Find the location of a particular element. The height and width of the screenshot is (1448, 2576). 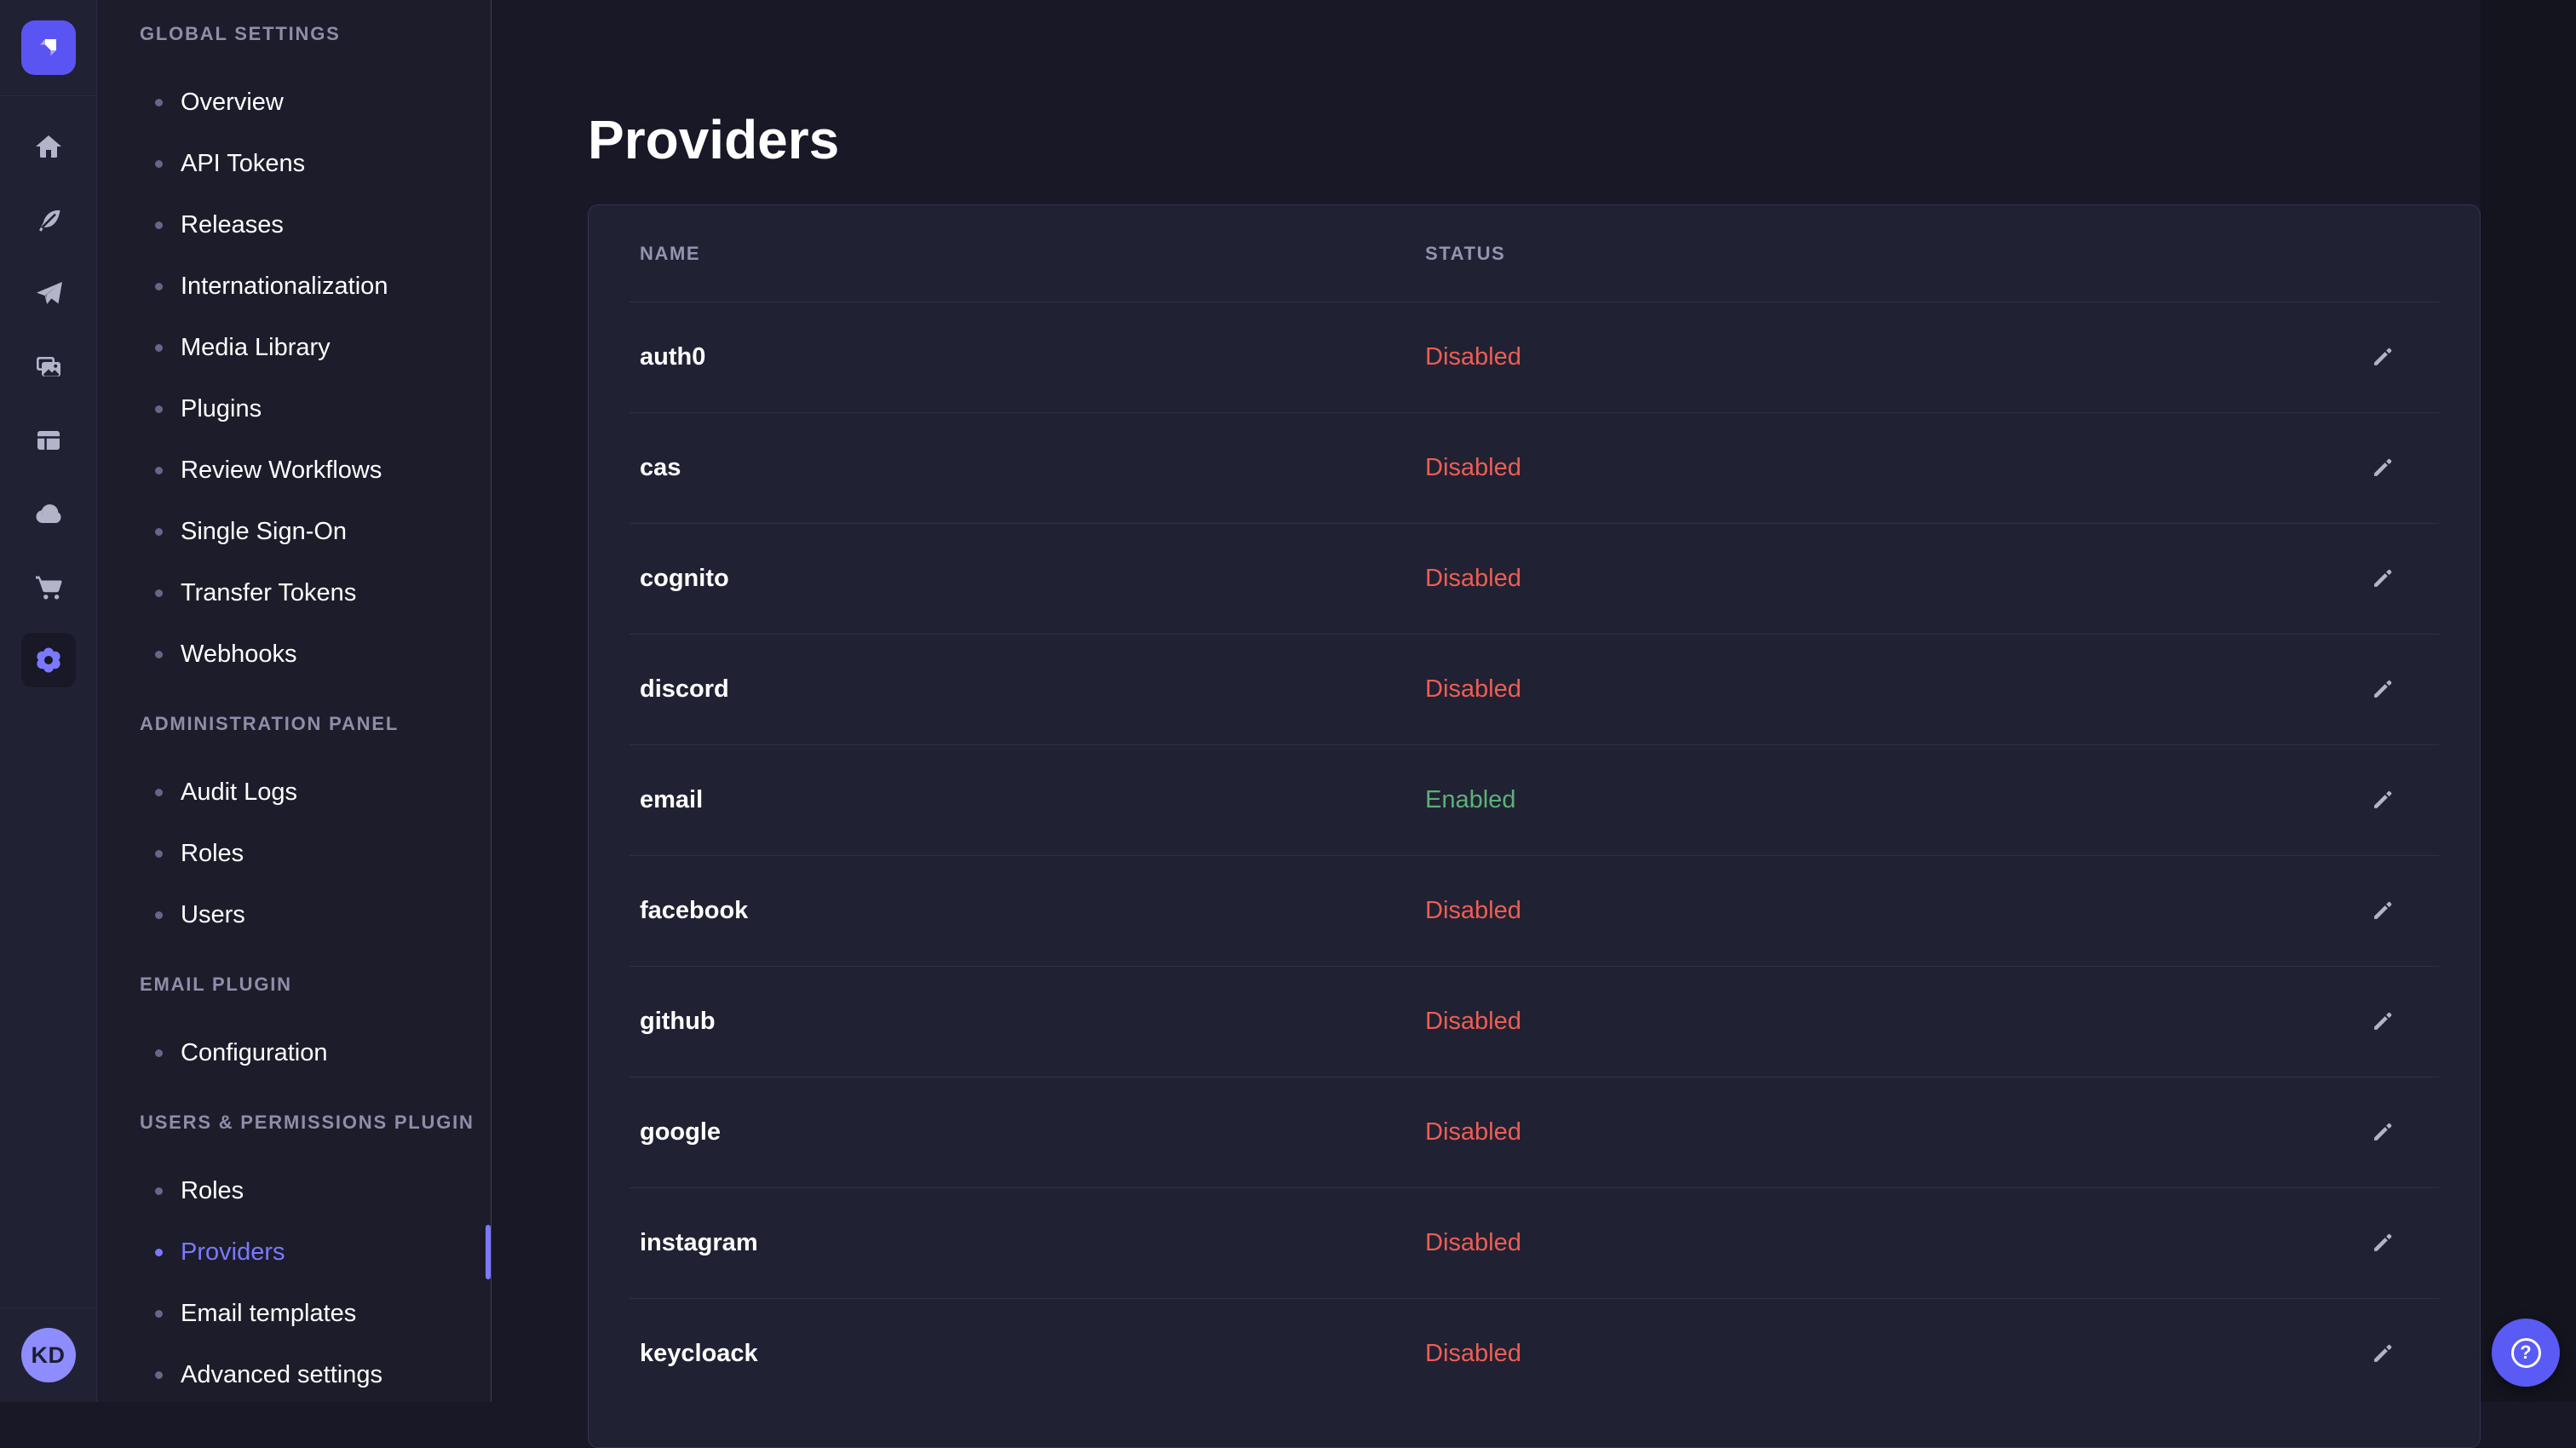

media-library-icon is located at coordinates (49, 367).